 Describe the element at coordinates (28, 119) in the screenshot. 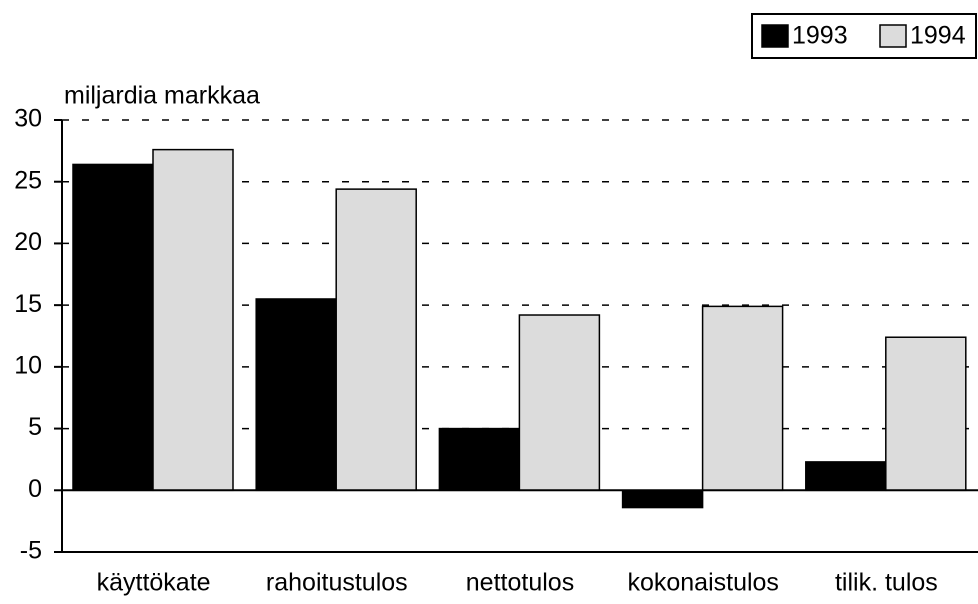

I see `y-tick-label: 30` at that location.